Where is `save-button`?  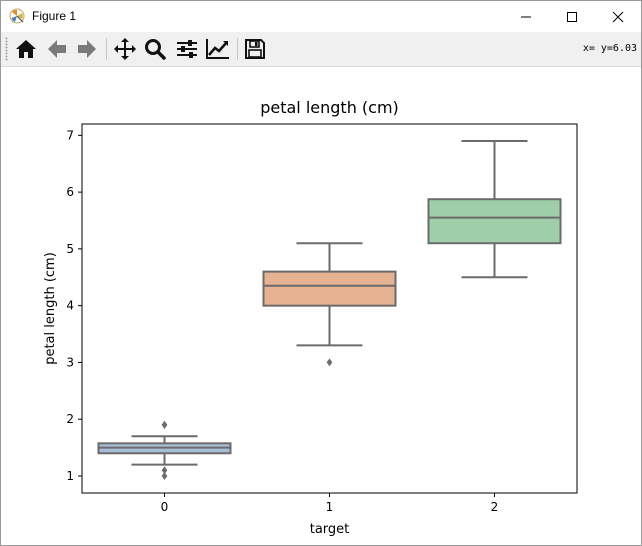
save-button is located at coordinates (255, 49).